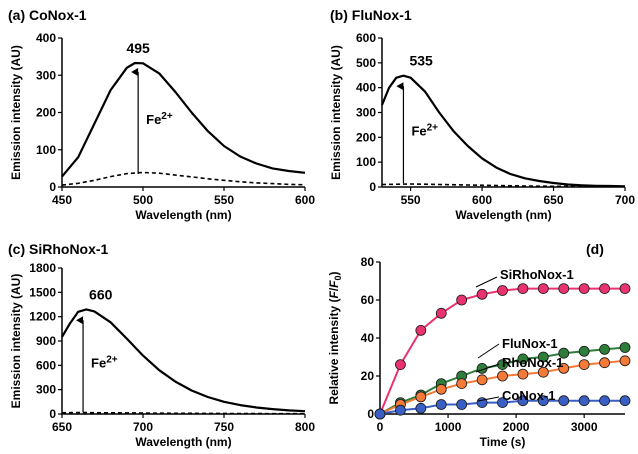 This screenshot has height=454, width=638. Describe the element at coordinates (537, 274) in the screenshot. I see `series-label: SiRhoNox-1` at that location.